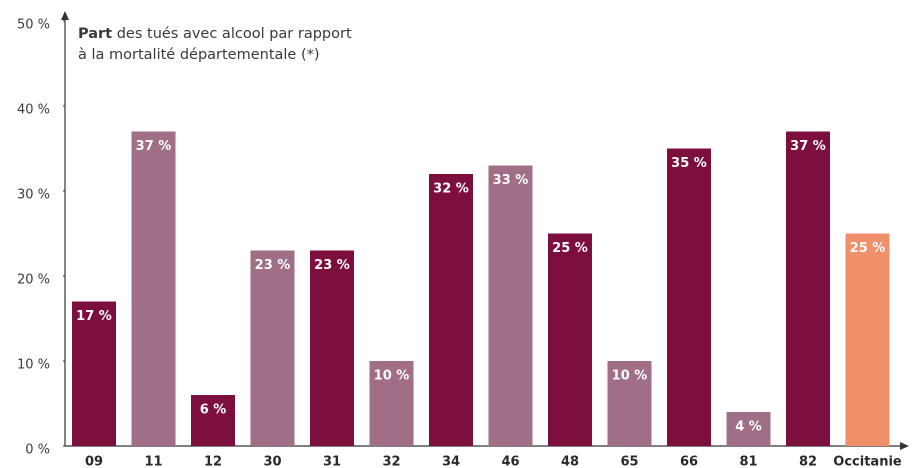 The width and height of the screenshot is (912, 468). Describe the element at coordinates (33, 110) in the screenshot. I see `y-tick-label: 40 %` at that location.